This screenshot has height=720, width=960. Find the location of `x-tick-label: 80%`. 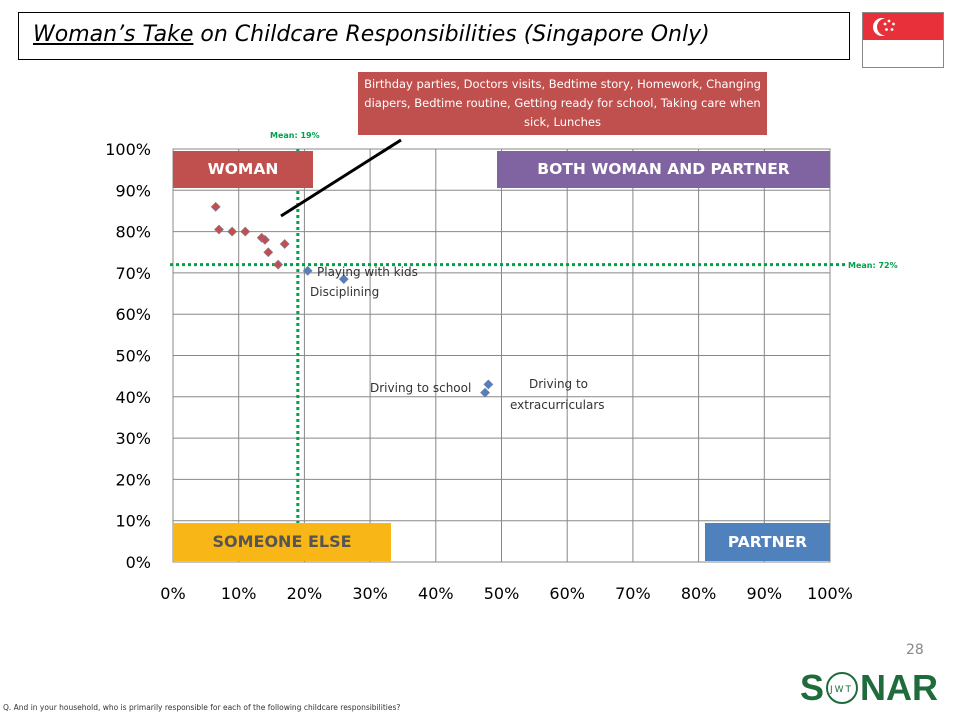

x-tick-label: 80% is located at coordinates (699, 593).